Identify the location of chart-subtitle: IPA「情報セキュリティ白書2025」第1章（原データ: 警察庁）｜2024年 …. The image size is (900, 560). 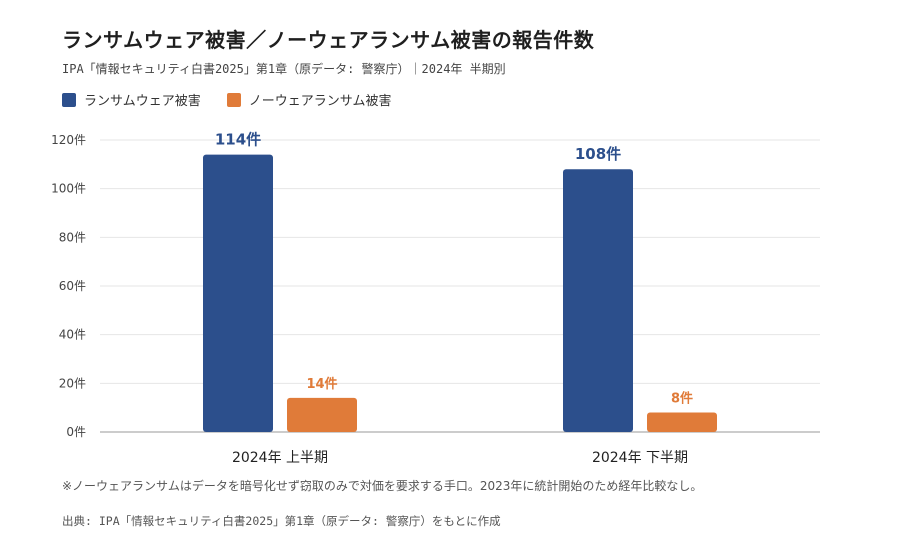
(284, 69).